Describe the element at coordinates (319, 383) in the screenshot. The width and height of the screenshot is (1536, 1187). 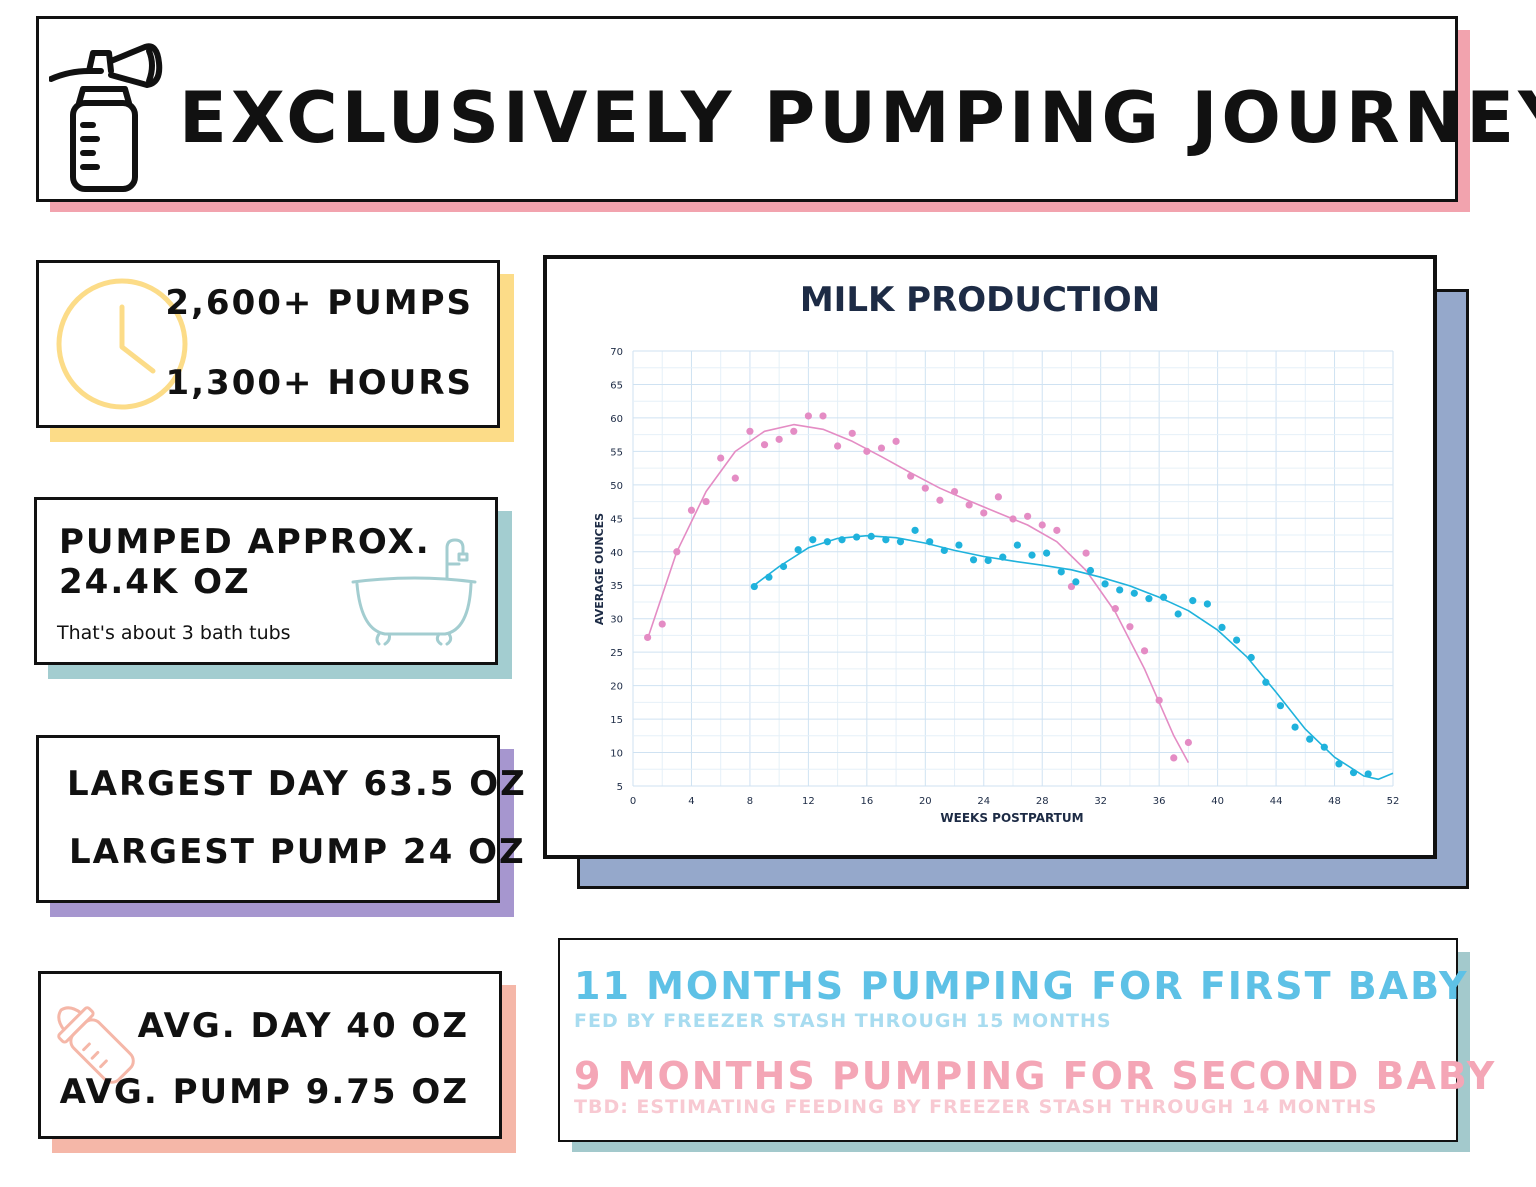
I see `hours-count: 1,300+ HOURS` at that location.